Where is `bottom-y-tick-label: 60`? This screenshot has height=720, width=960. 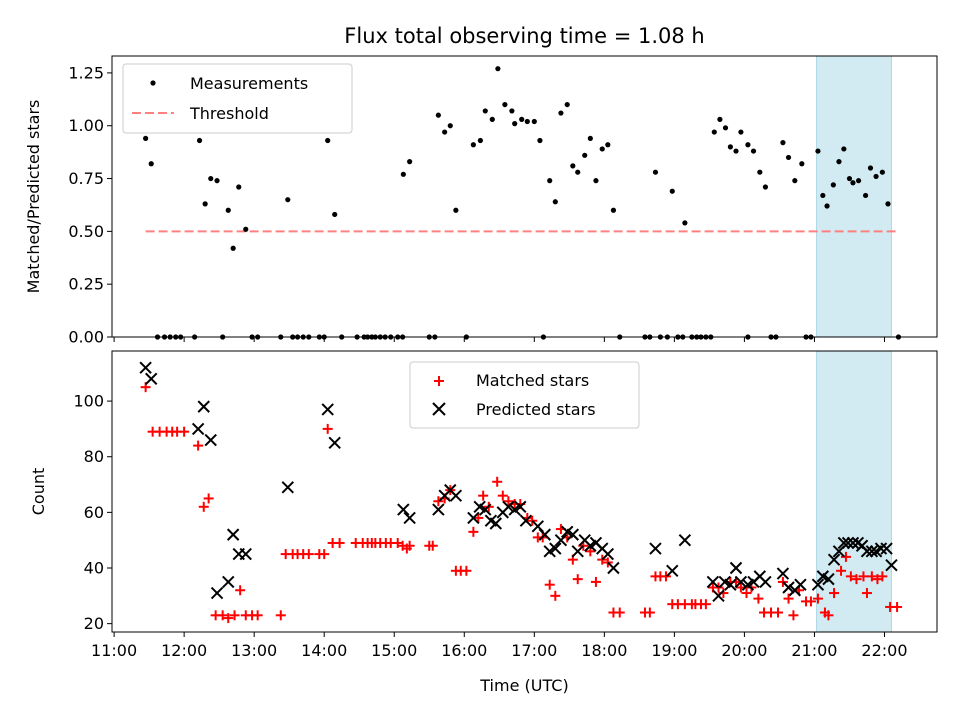 bottom-y-tick-label: 60 is located at coordinates (94, 512).